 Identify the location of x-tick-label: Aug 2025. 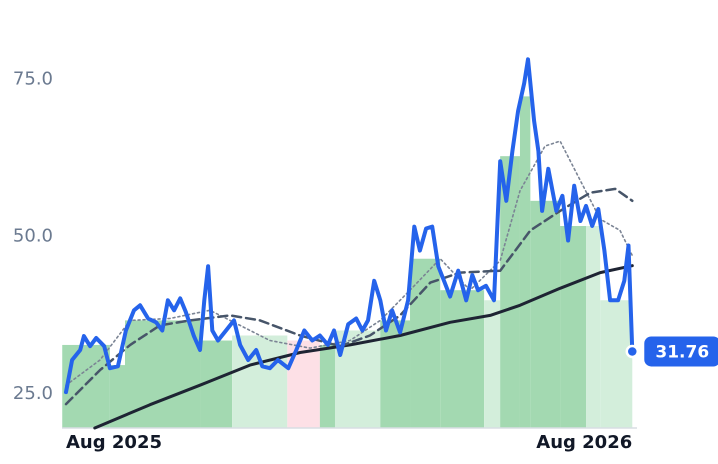
(114, 442).